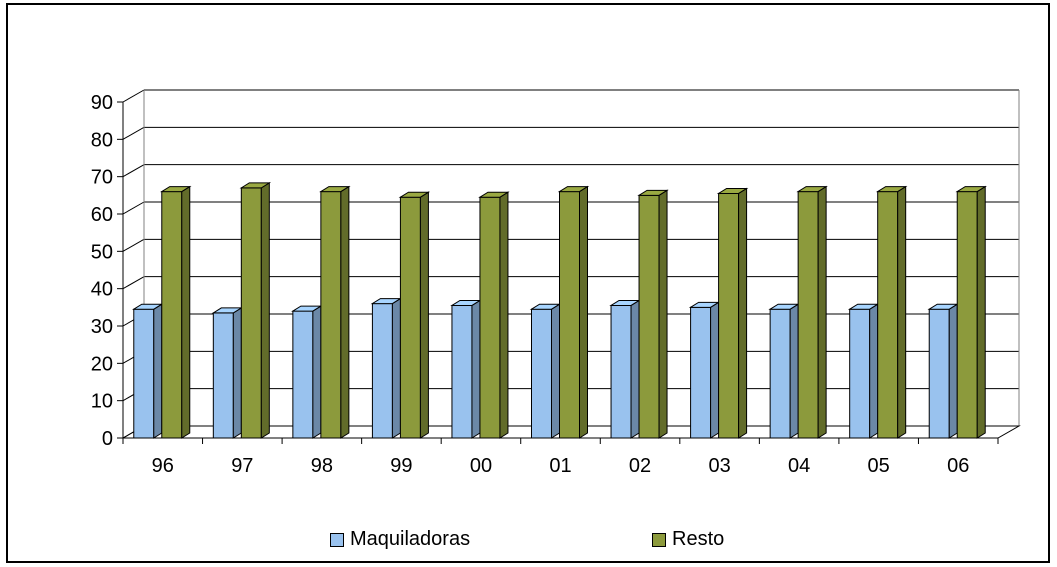 The image size is (1057, 567). I want to click on x-tick-label: 05, so click(879, 466).